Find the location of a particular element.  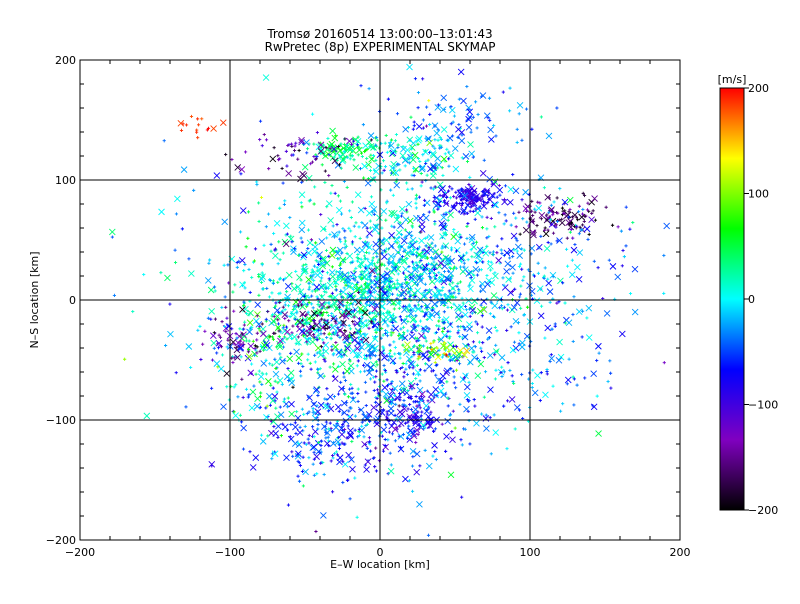

x-tick-label: 0 is located at coordinates (380, 552).